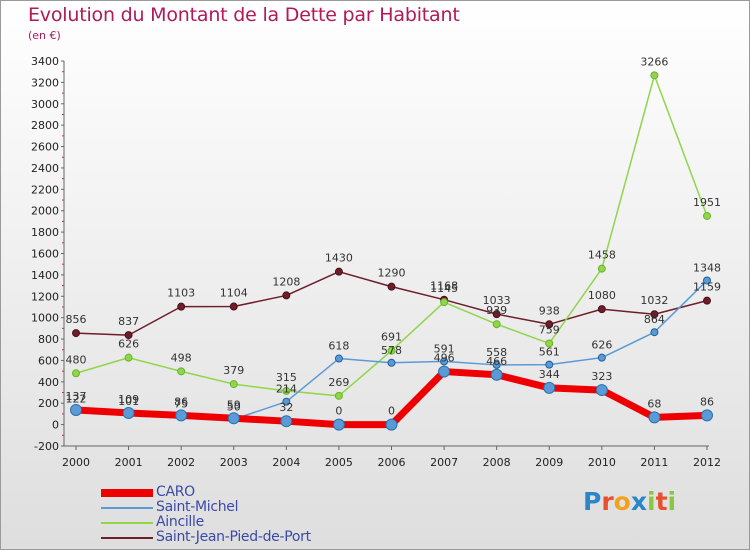  What do you see at coordinates (45, 104) in the screenshot?
I see `y-tick-label: 3000` at bounding box center [45, 104].